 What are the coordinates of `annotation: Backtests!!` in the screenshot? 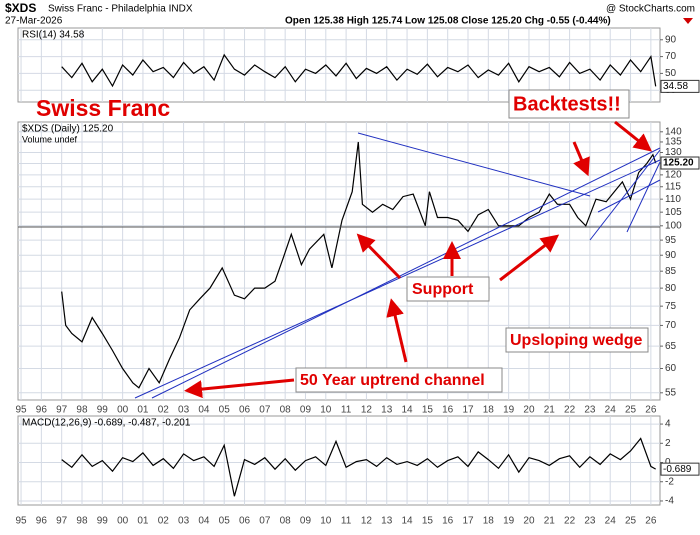 It's located at (567, 104).